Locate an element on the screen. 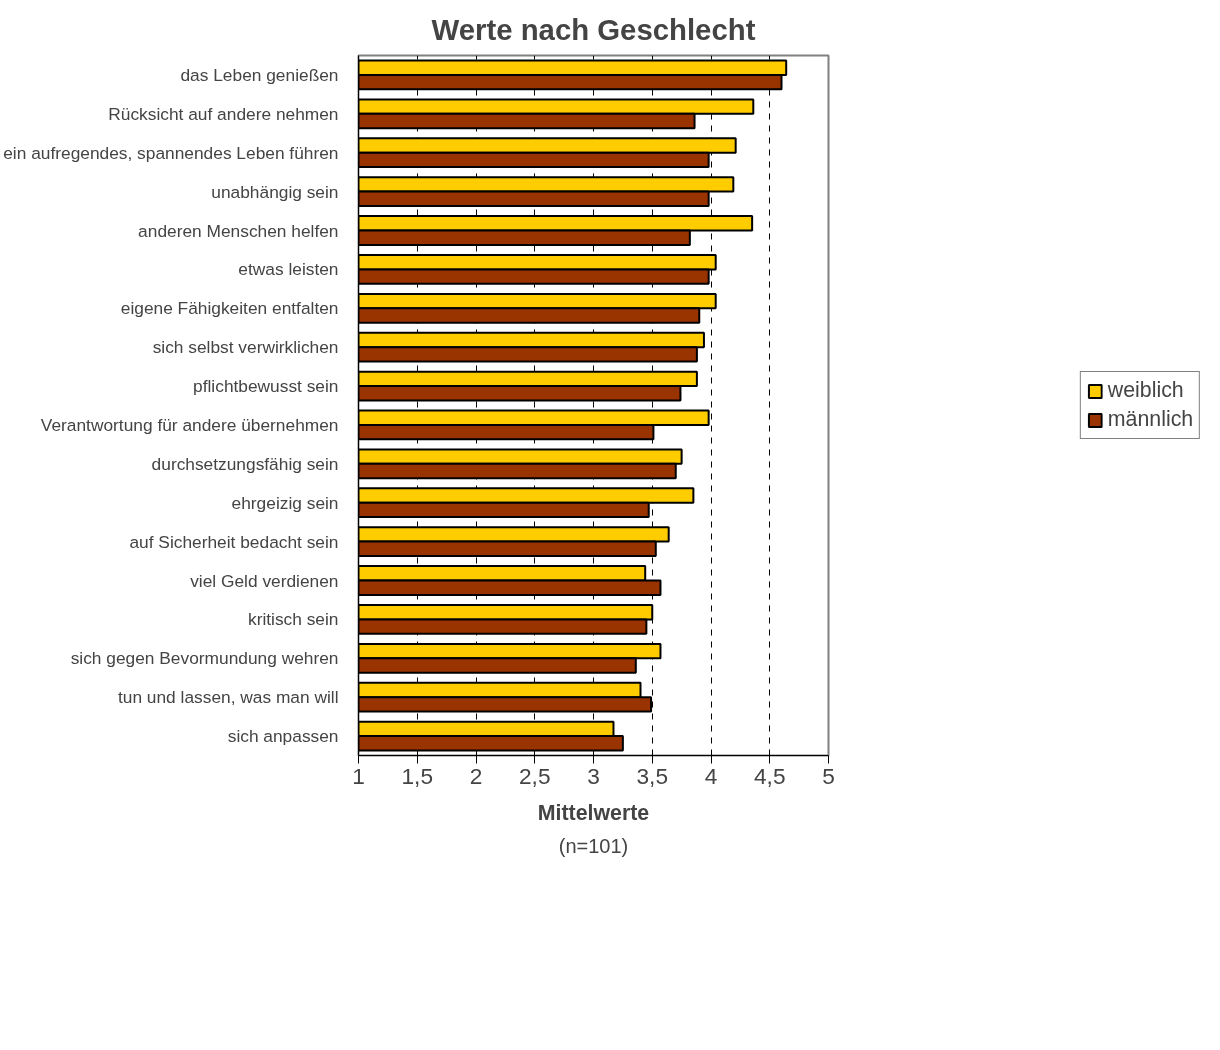  y-tick-label: Verantwortung für andere übernehmen is located at coordinates (189, 424).